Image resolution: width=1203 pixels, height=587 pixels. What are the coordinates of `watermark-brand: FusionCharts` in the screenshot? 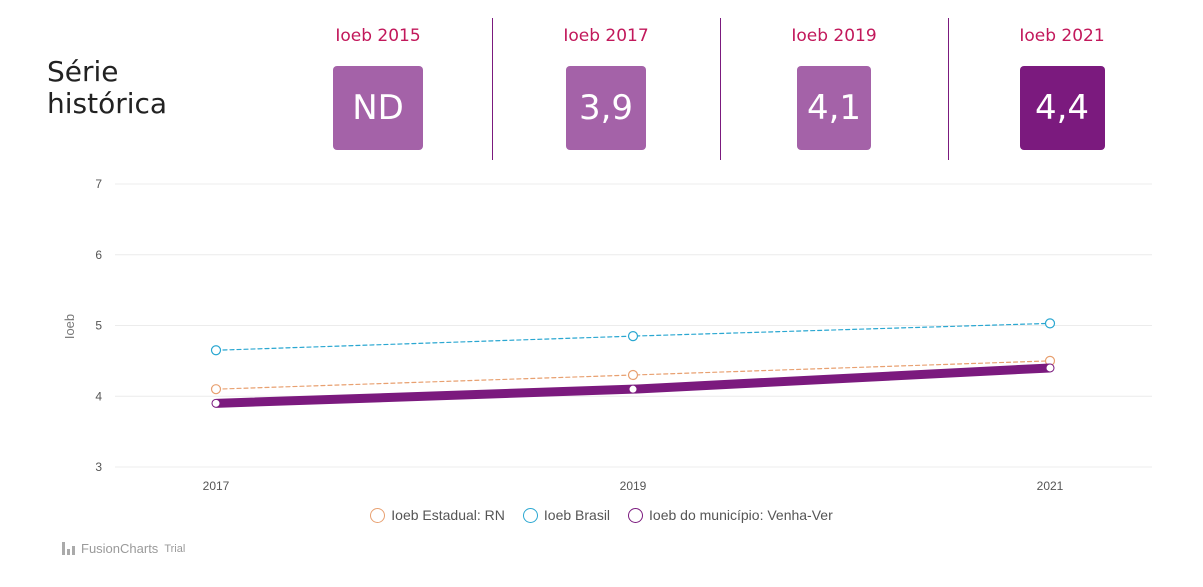 It's located at (120, 548).